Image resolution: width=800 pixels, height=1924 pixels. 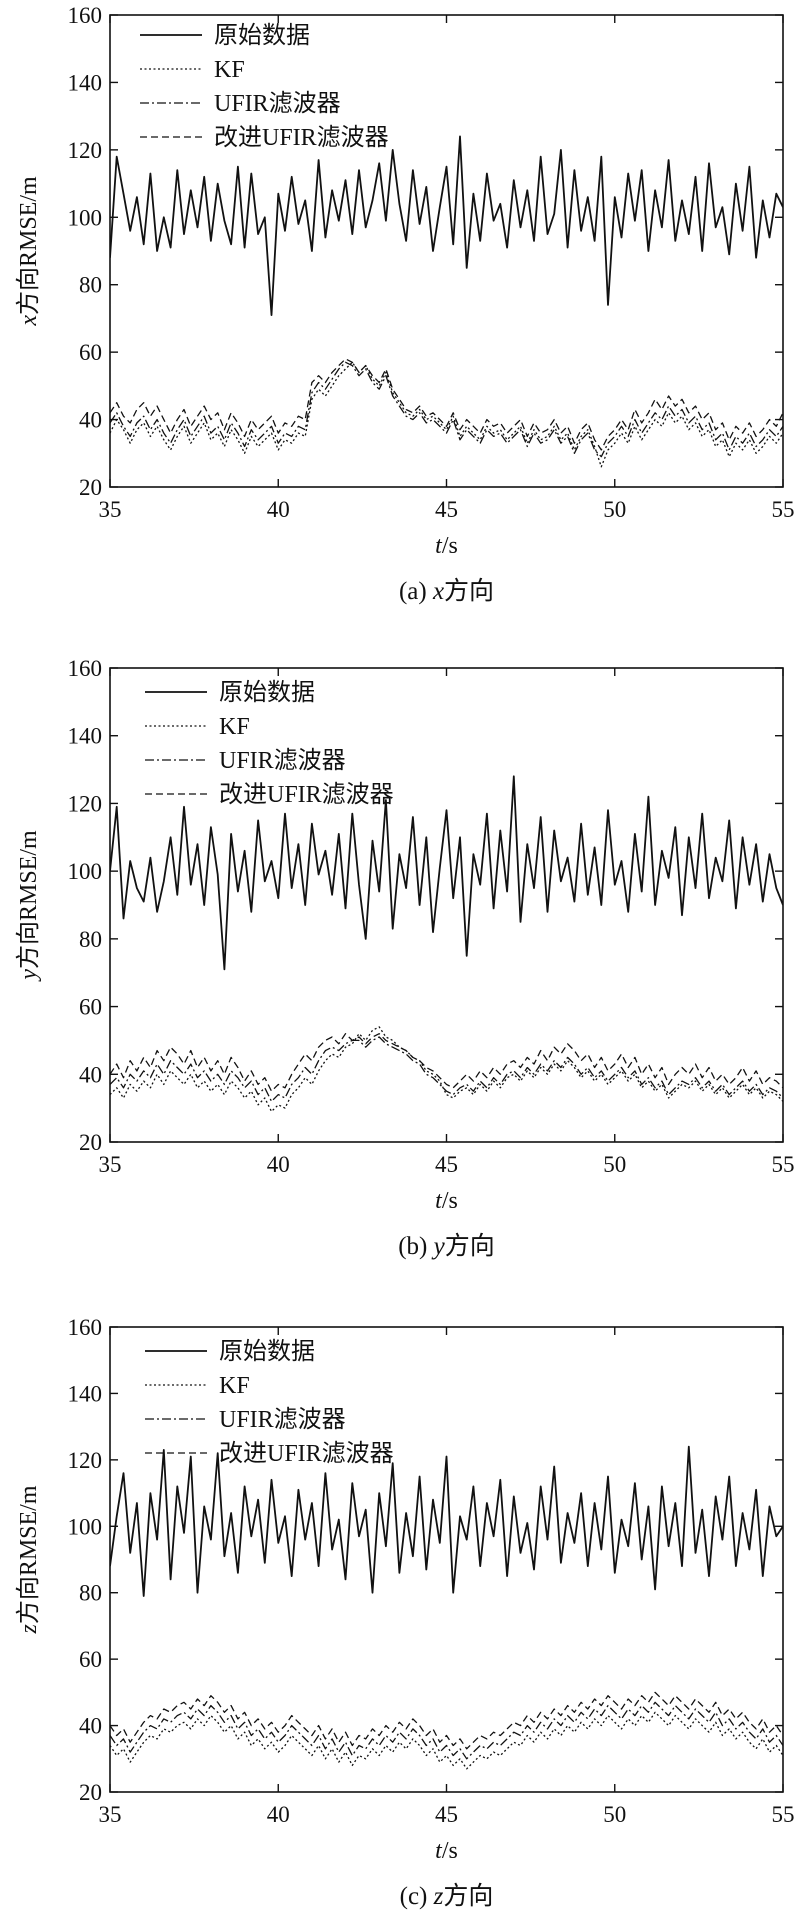 I want to click on y-axis-var: z, so click(x=29, y=1629).